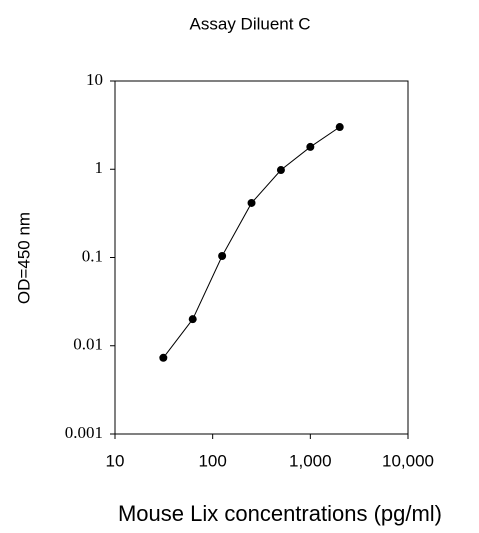  What do you see at coordinates (250, 23) in the screenshot?
I see `chart-title: Assay Diluent C` at bounding box center [250, 23].